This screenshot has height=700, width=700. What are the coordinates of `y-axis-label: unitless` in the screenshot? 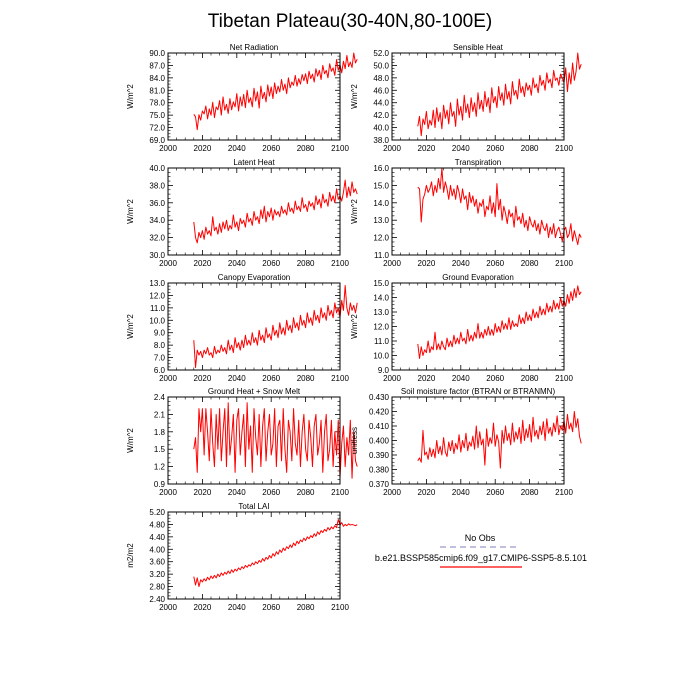 It's located at (354, 440).